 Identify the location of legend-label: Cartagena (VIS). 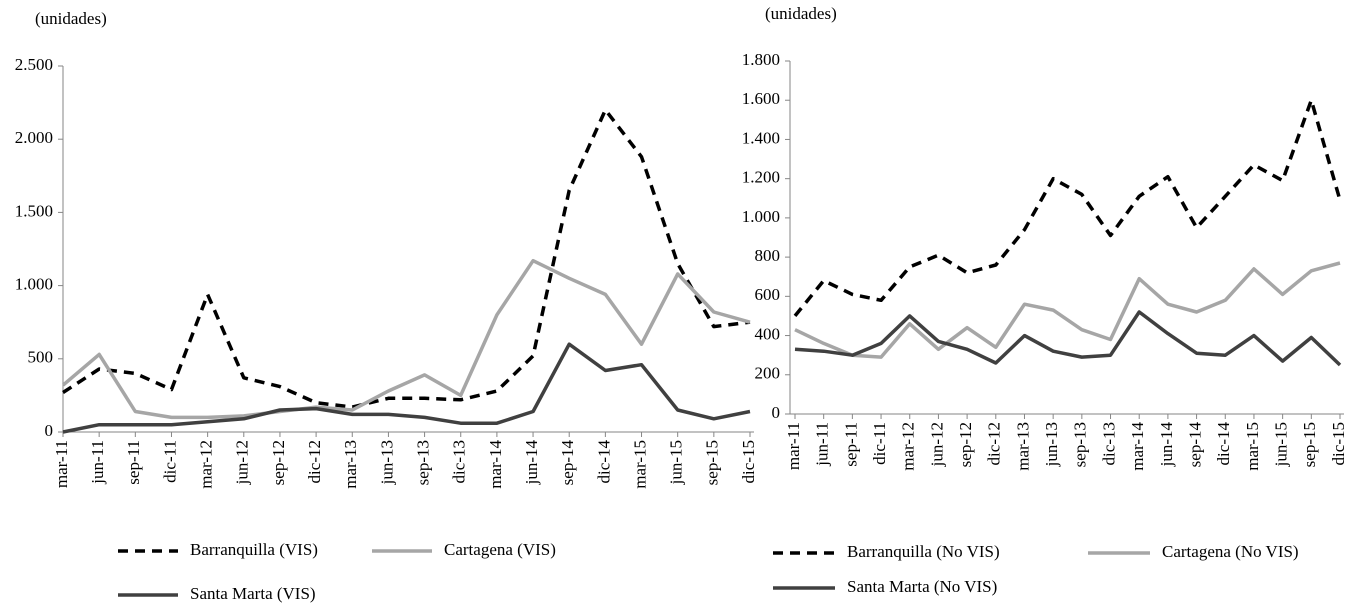
(500, 549).